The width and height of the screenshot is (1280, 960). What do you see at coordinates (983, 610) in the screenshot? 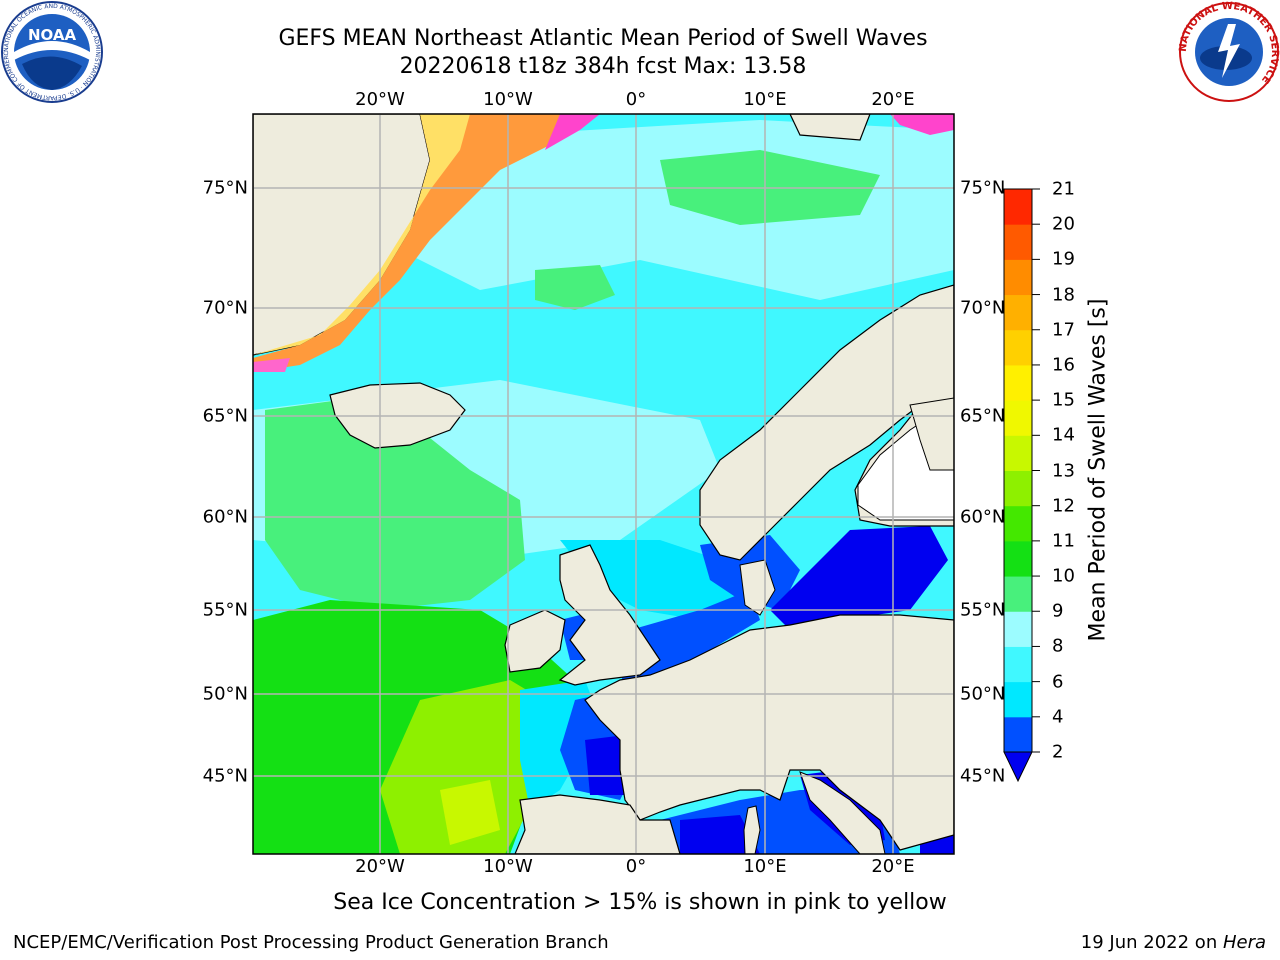
I see `lat-label-right: 55°N` at bounding box center [983, 610].